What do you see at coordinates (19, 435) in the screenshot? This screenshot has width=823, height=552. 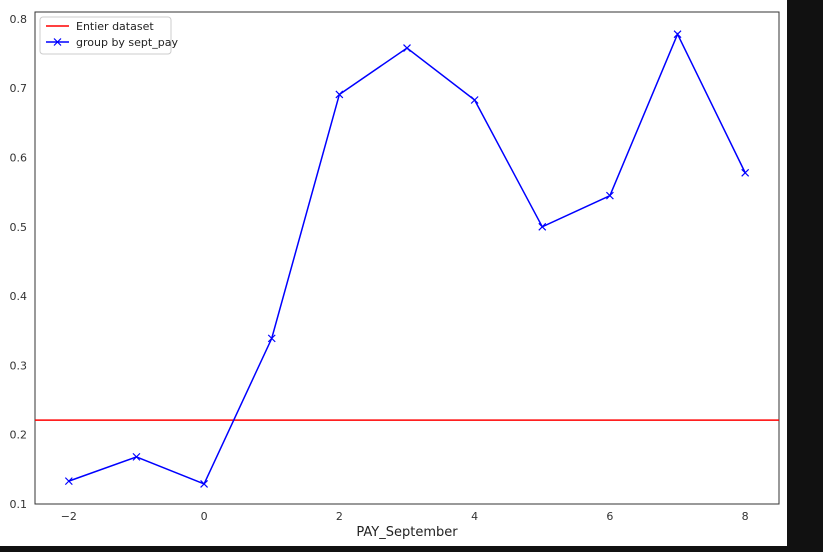 I see `y-tick-label: 0.2` at bounding box center [19, 435].